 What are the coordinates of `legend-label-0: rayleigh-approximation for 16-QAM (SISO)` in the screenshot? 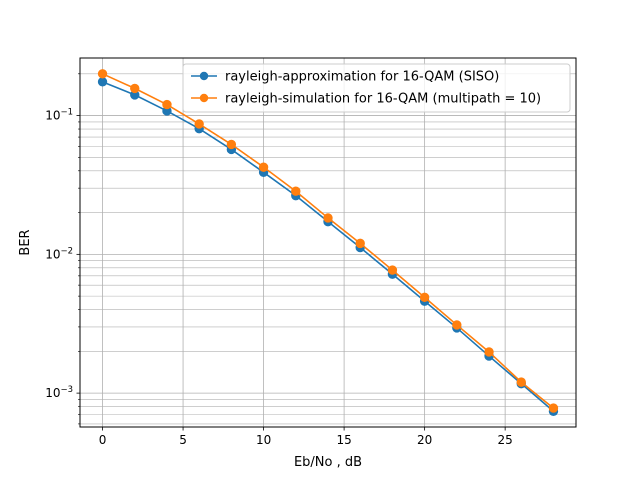 It's located at (362, 77).